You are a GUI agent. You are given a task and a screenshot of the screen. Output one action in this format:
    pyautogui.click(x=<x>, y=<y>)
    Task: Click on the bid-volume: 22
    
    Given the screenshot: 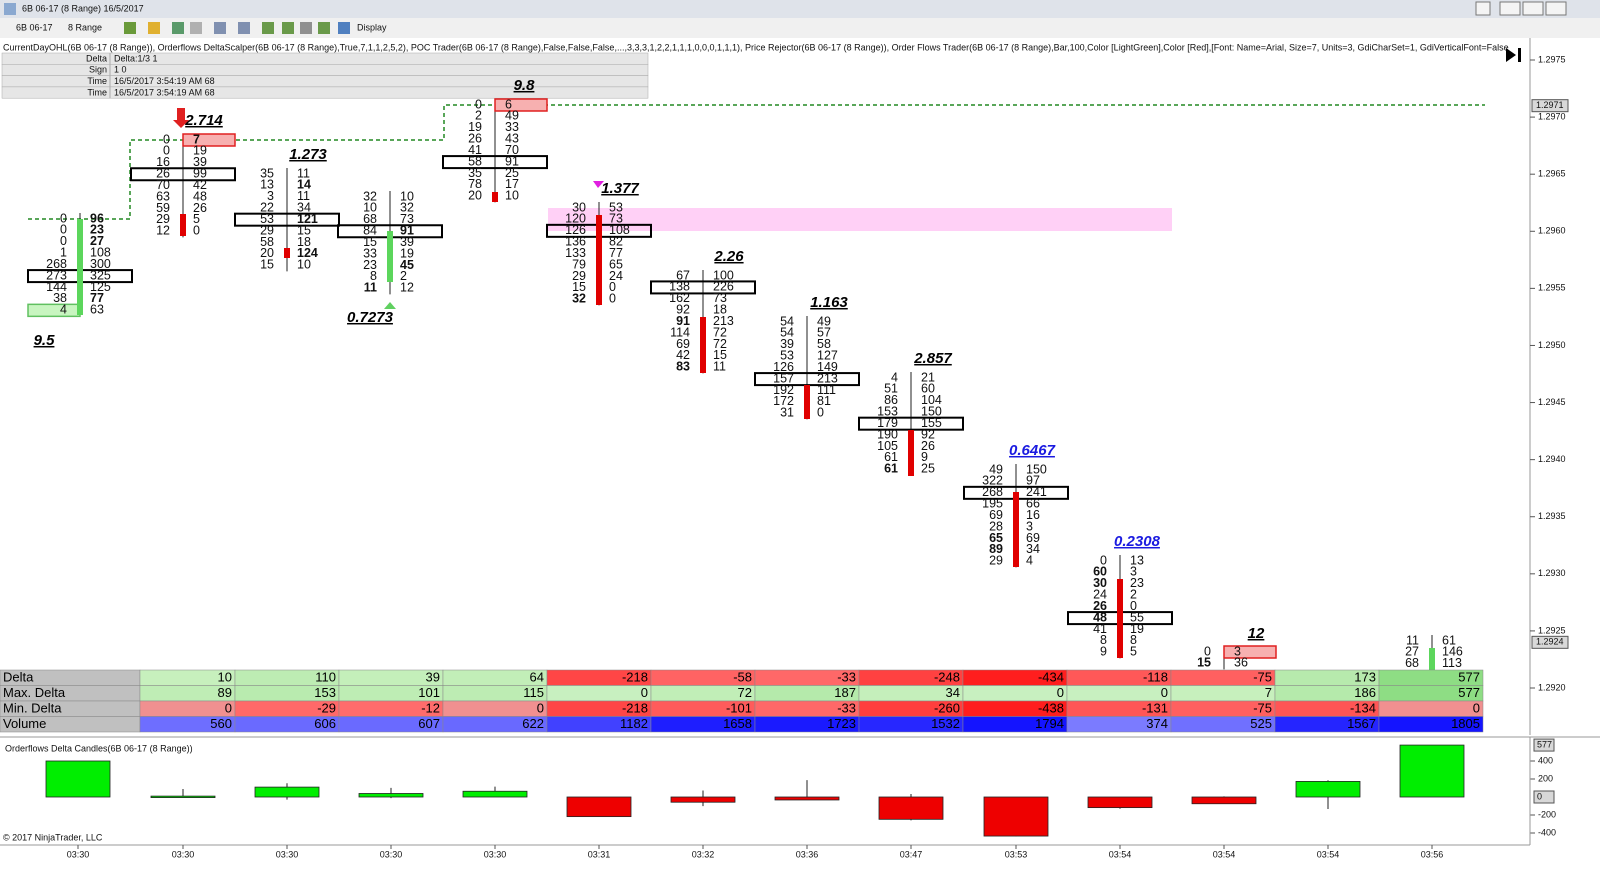 What is the action you would take?
    pyautogui.click(x=267, y=208)
    